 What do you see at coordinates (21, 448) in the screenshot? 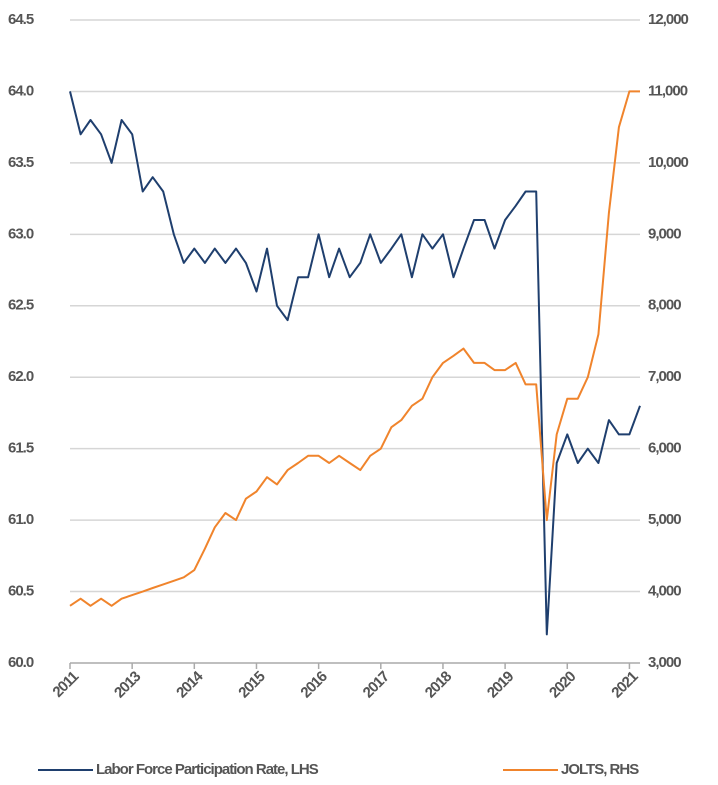
I see `y-tick-label: 61.5` at bounding box center [21, 448].